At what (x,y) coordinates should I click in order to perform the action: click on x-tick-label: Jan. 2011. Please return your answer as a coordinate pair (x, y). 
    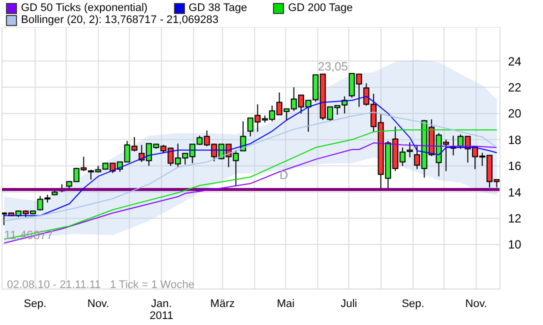
    Looking at the image, I should click on (162, 310).